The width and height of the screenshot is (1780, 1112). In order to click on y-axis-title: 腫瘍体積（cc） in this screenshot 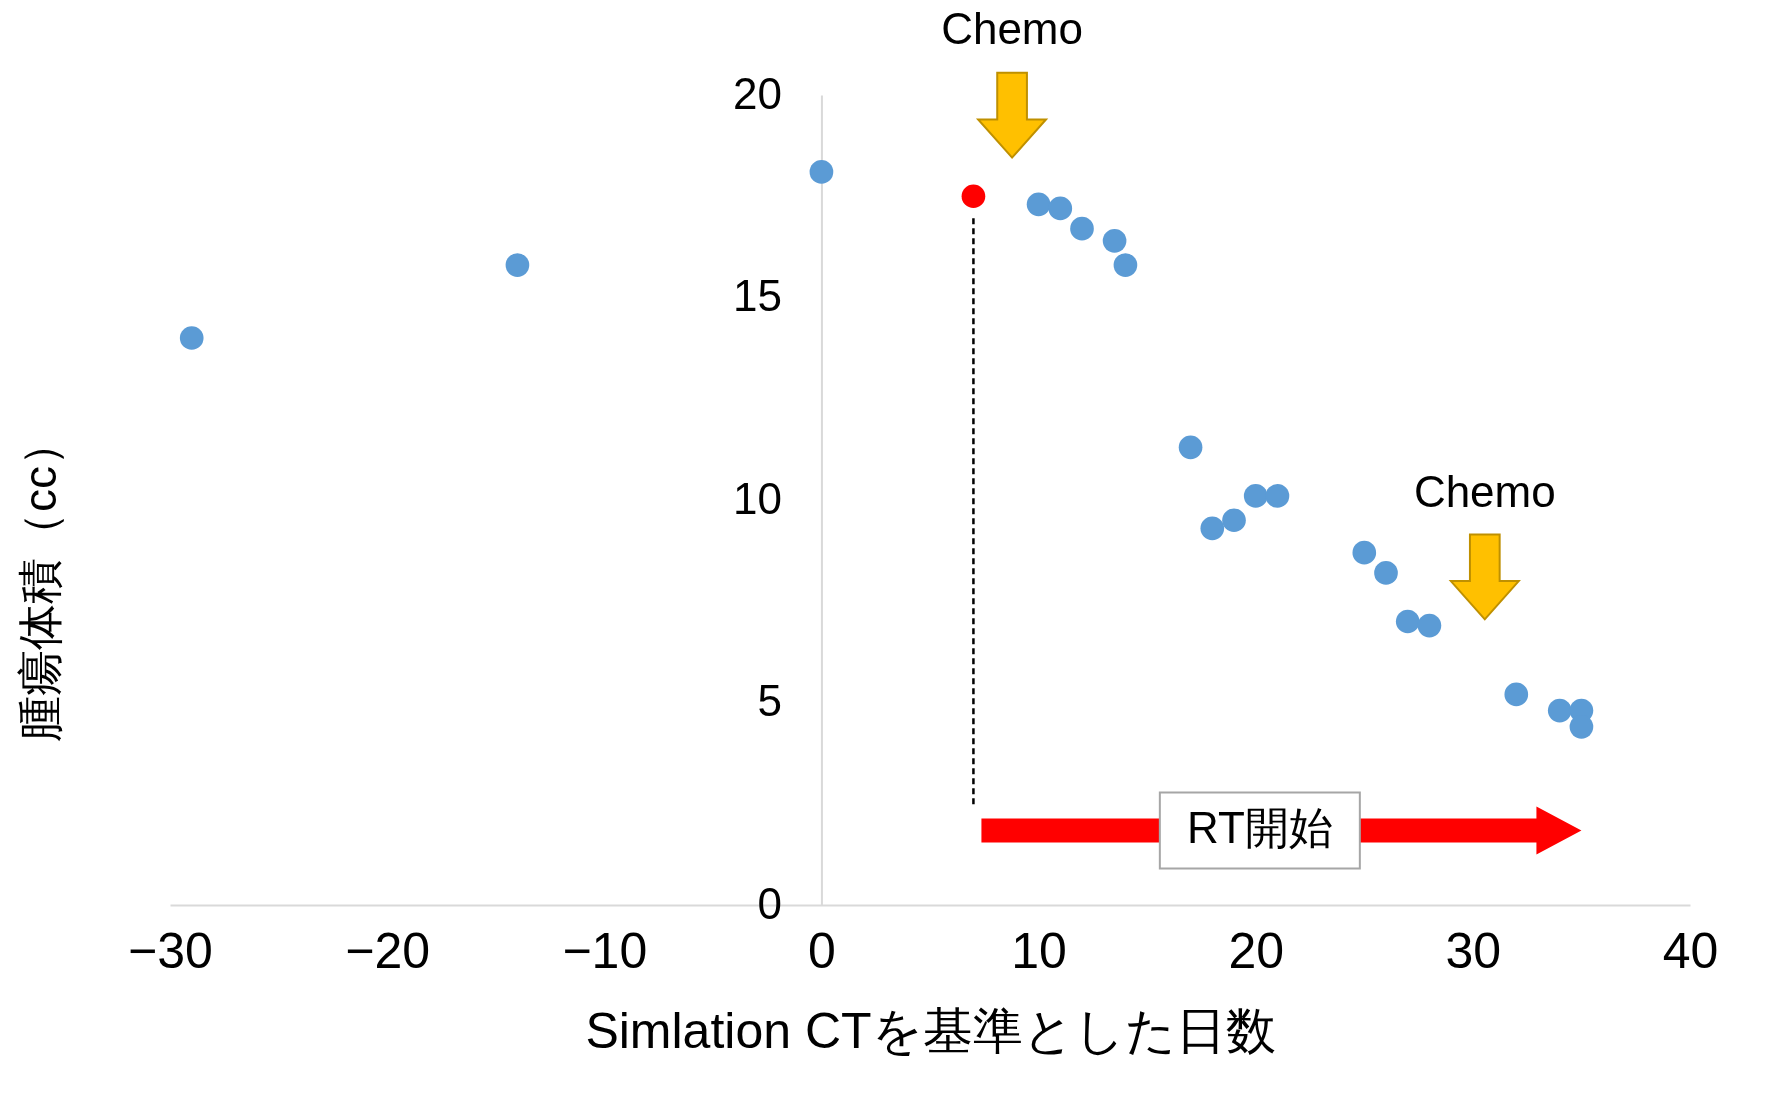, I will do `click(40, 581)`.